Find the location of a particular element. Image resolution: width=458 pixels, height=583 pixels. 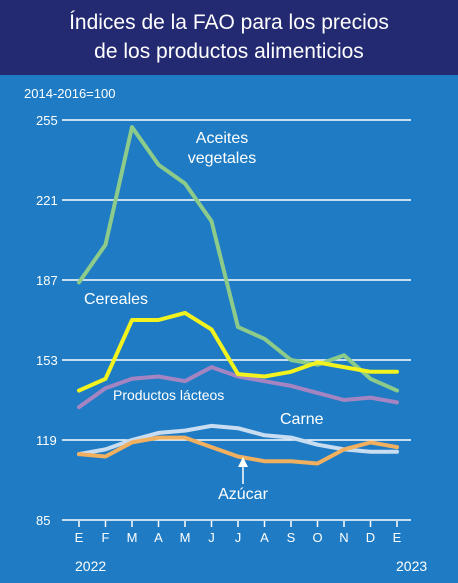

y-tick-label: 221 is located at coordinates (47, 200).